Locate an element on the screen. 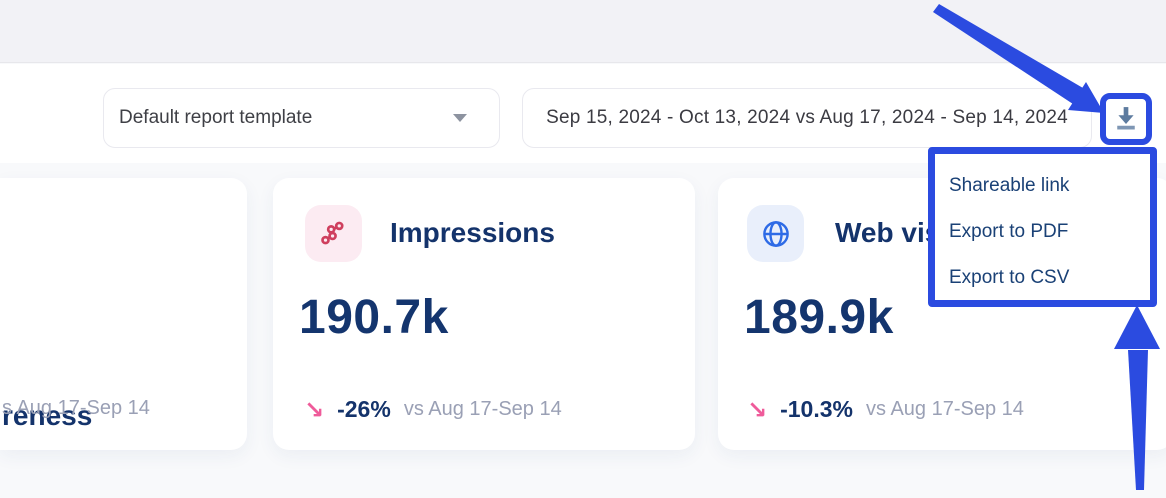 This screenshot has height=498, width=1166. report-template-dropdown: Default report template is located at coordinates (301, 118).